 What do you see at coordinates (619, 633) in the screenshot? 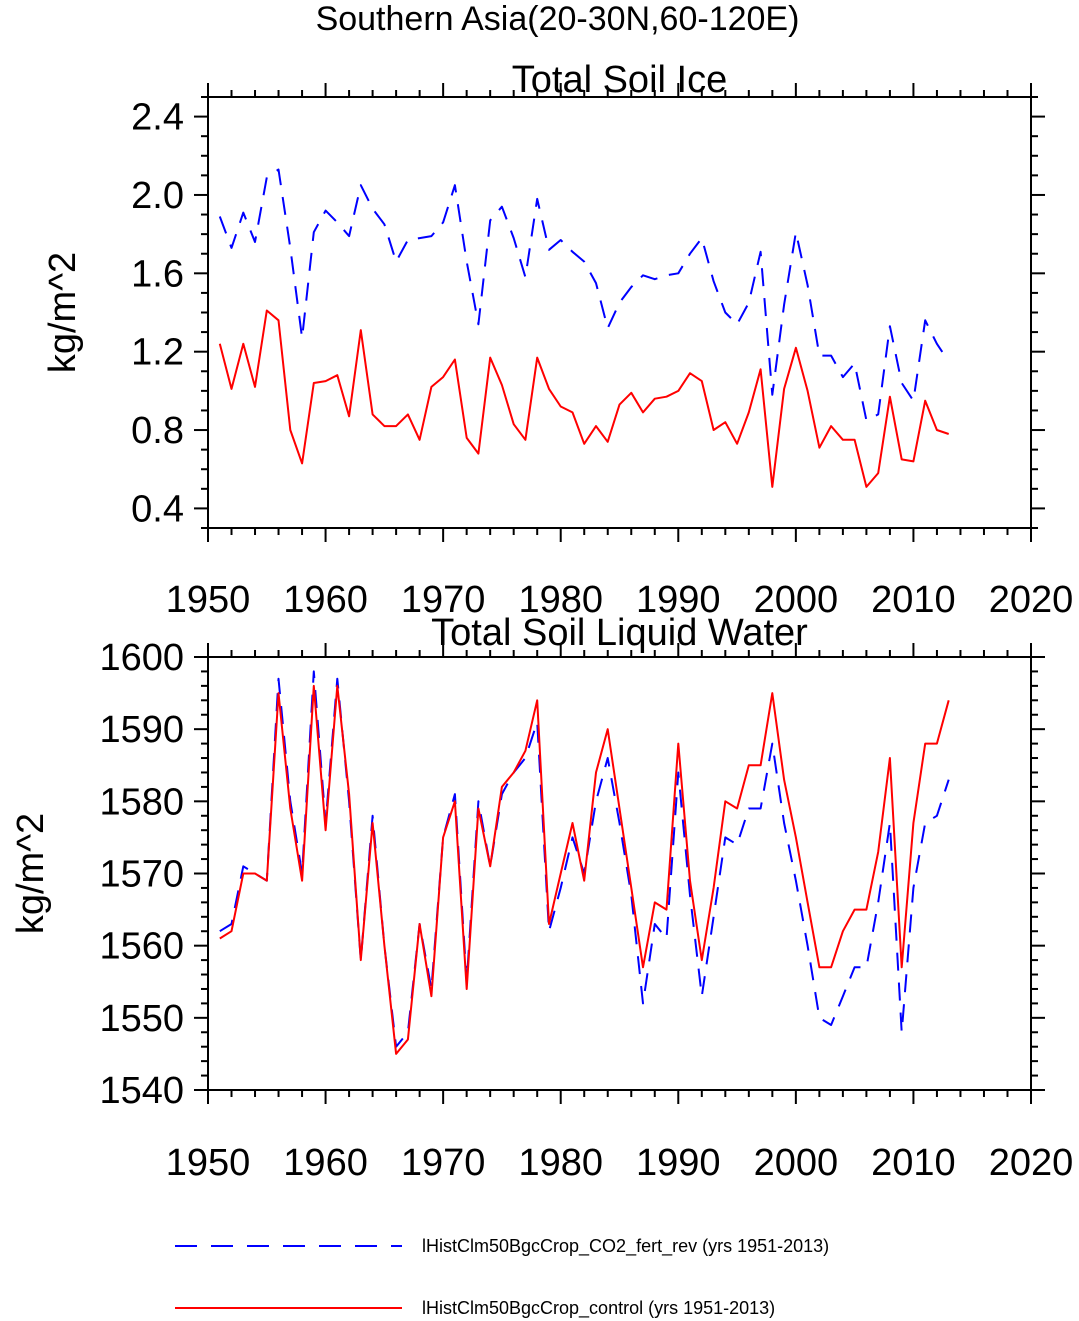
I see `chart-title: Total Soil Liquid Water` at bounding box center [619, 633].